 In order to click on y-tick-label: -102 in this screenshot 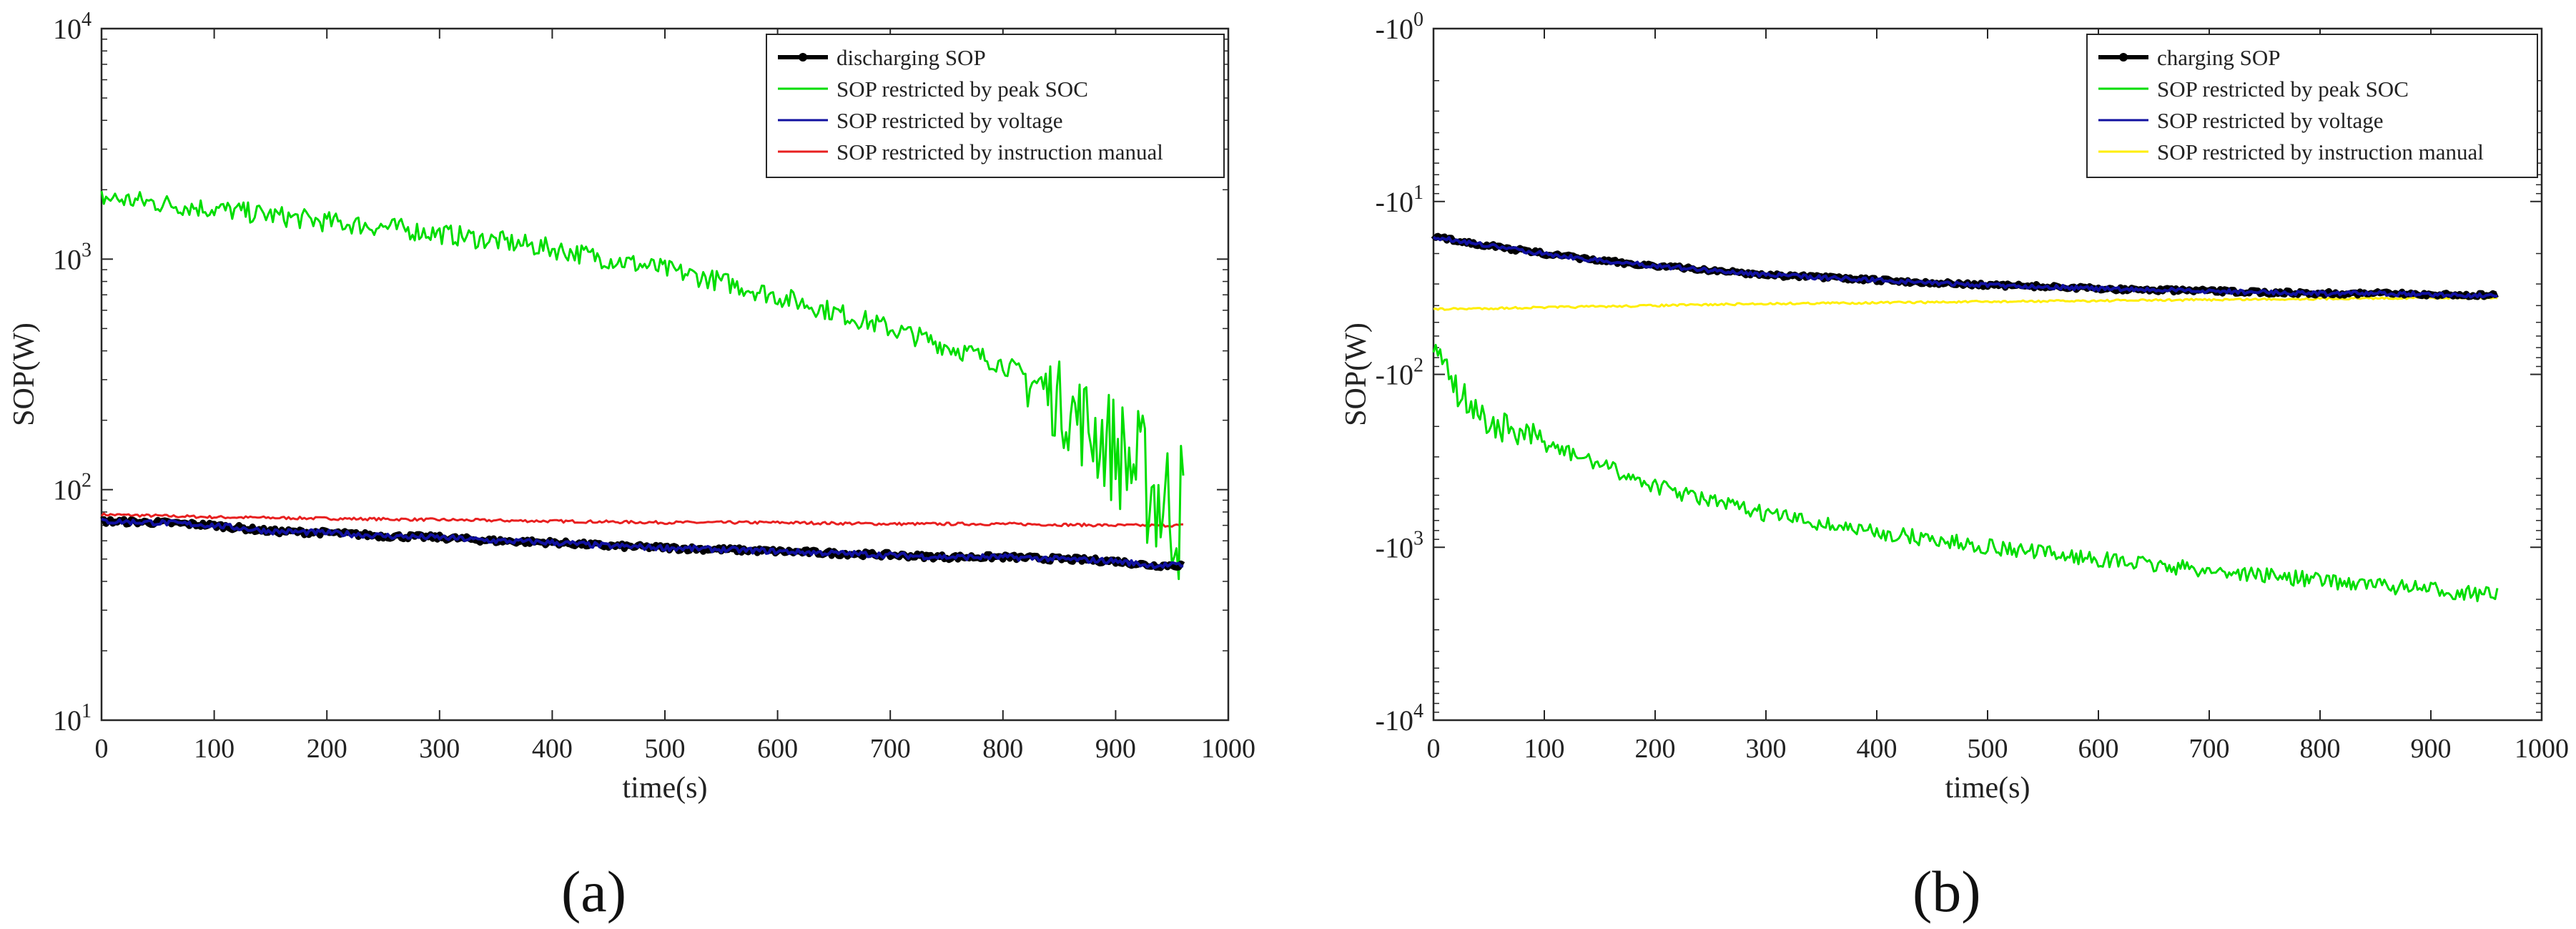, I will do `click(1399, 373)`.